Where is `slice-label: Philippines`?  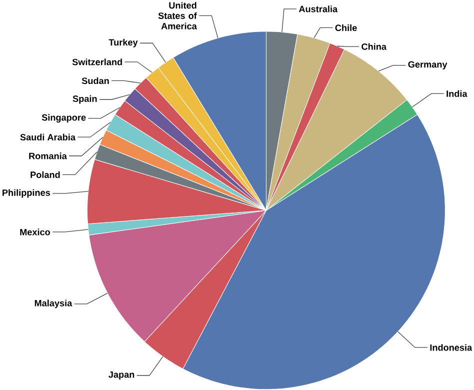 slice-label: Philippines is located at coordinates (26, 193).